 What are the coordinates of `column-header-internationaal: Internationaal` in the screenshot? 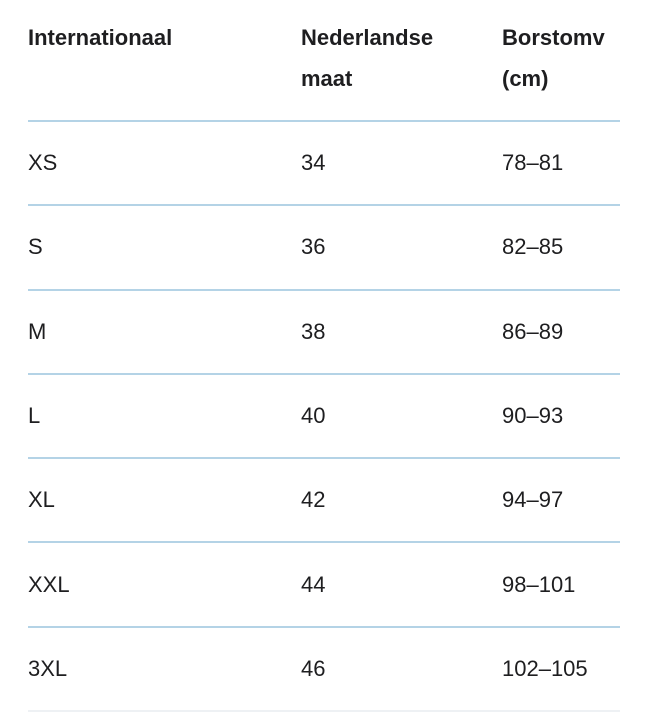 It's located at (164, 68).